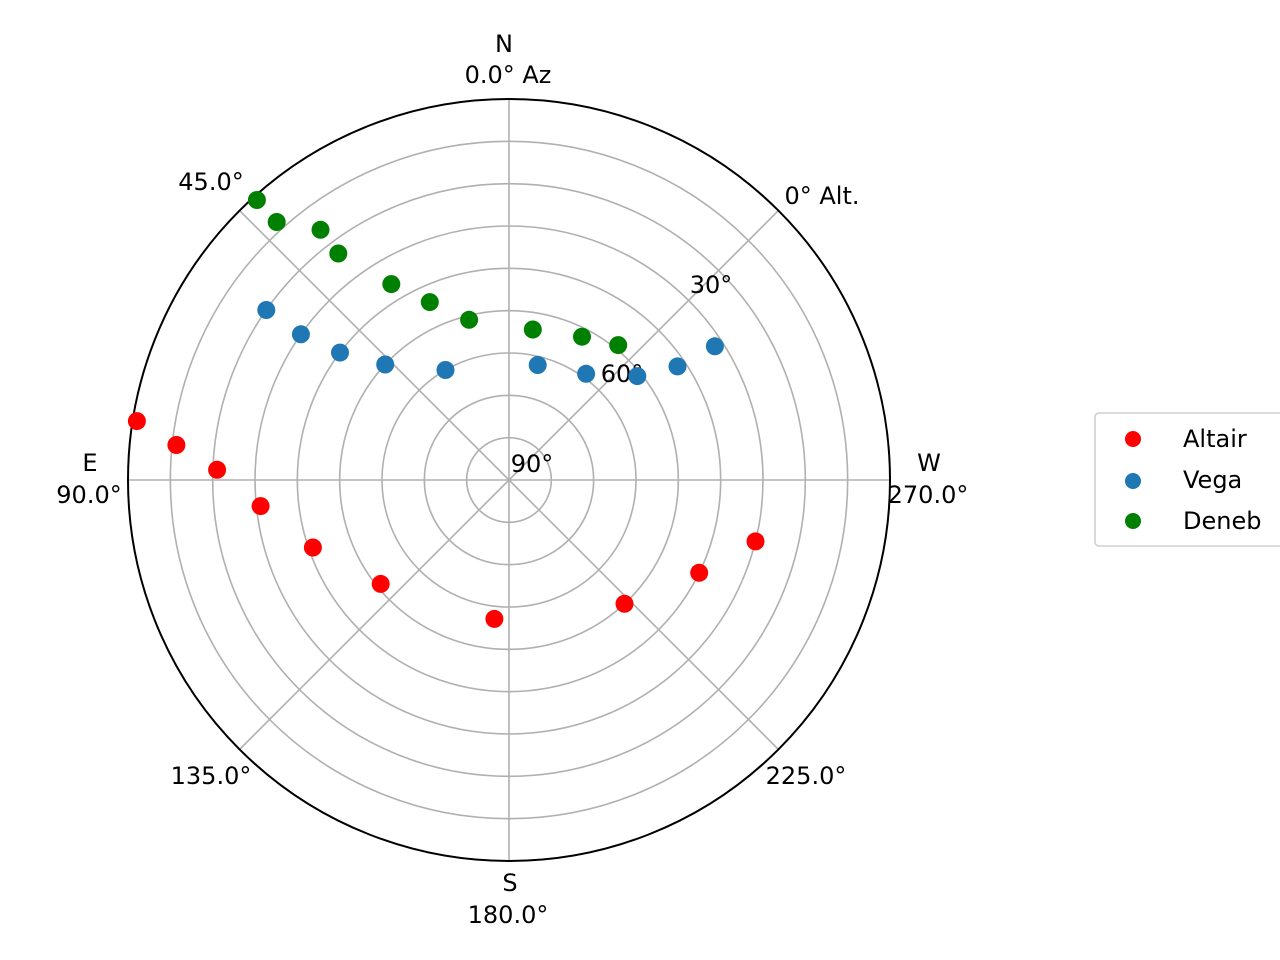 The image size is (1280, 960). What do you see at coordinates (1133, 521) in the screenshot?
I see `legend-marker-deneb` at bounding box center [1133, 521].